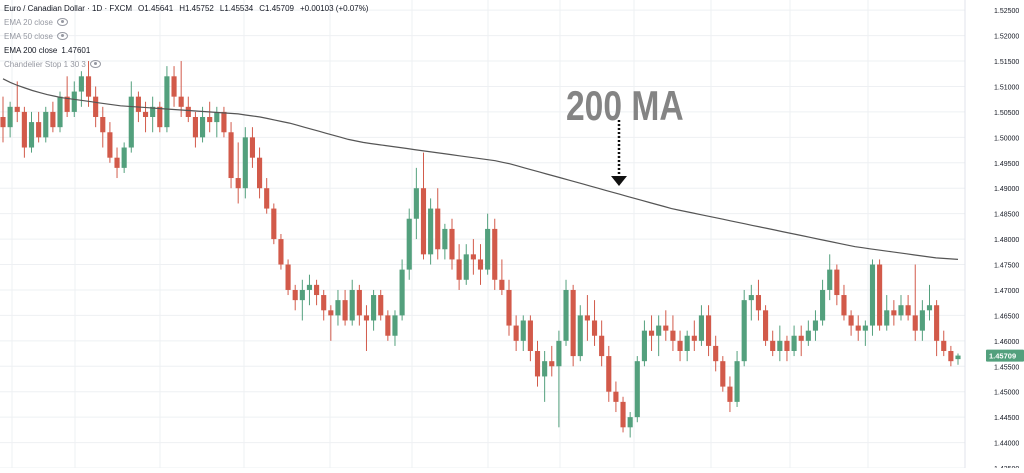  Describe the element at coordinates (1006, 444) in the screenshot. I see `y-tick-label: 1.44000` at that location.